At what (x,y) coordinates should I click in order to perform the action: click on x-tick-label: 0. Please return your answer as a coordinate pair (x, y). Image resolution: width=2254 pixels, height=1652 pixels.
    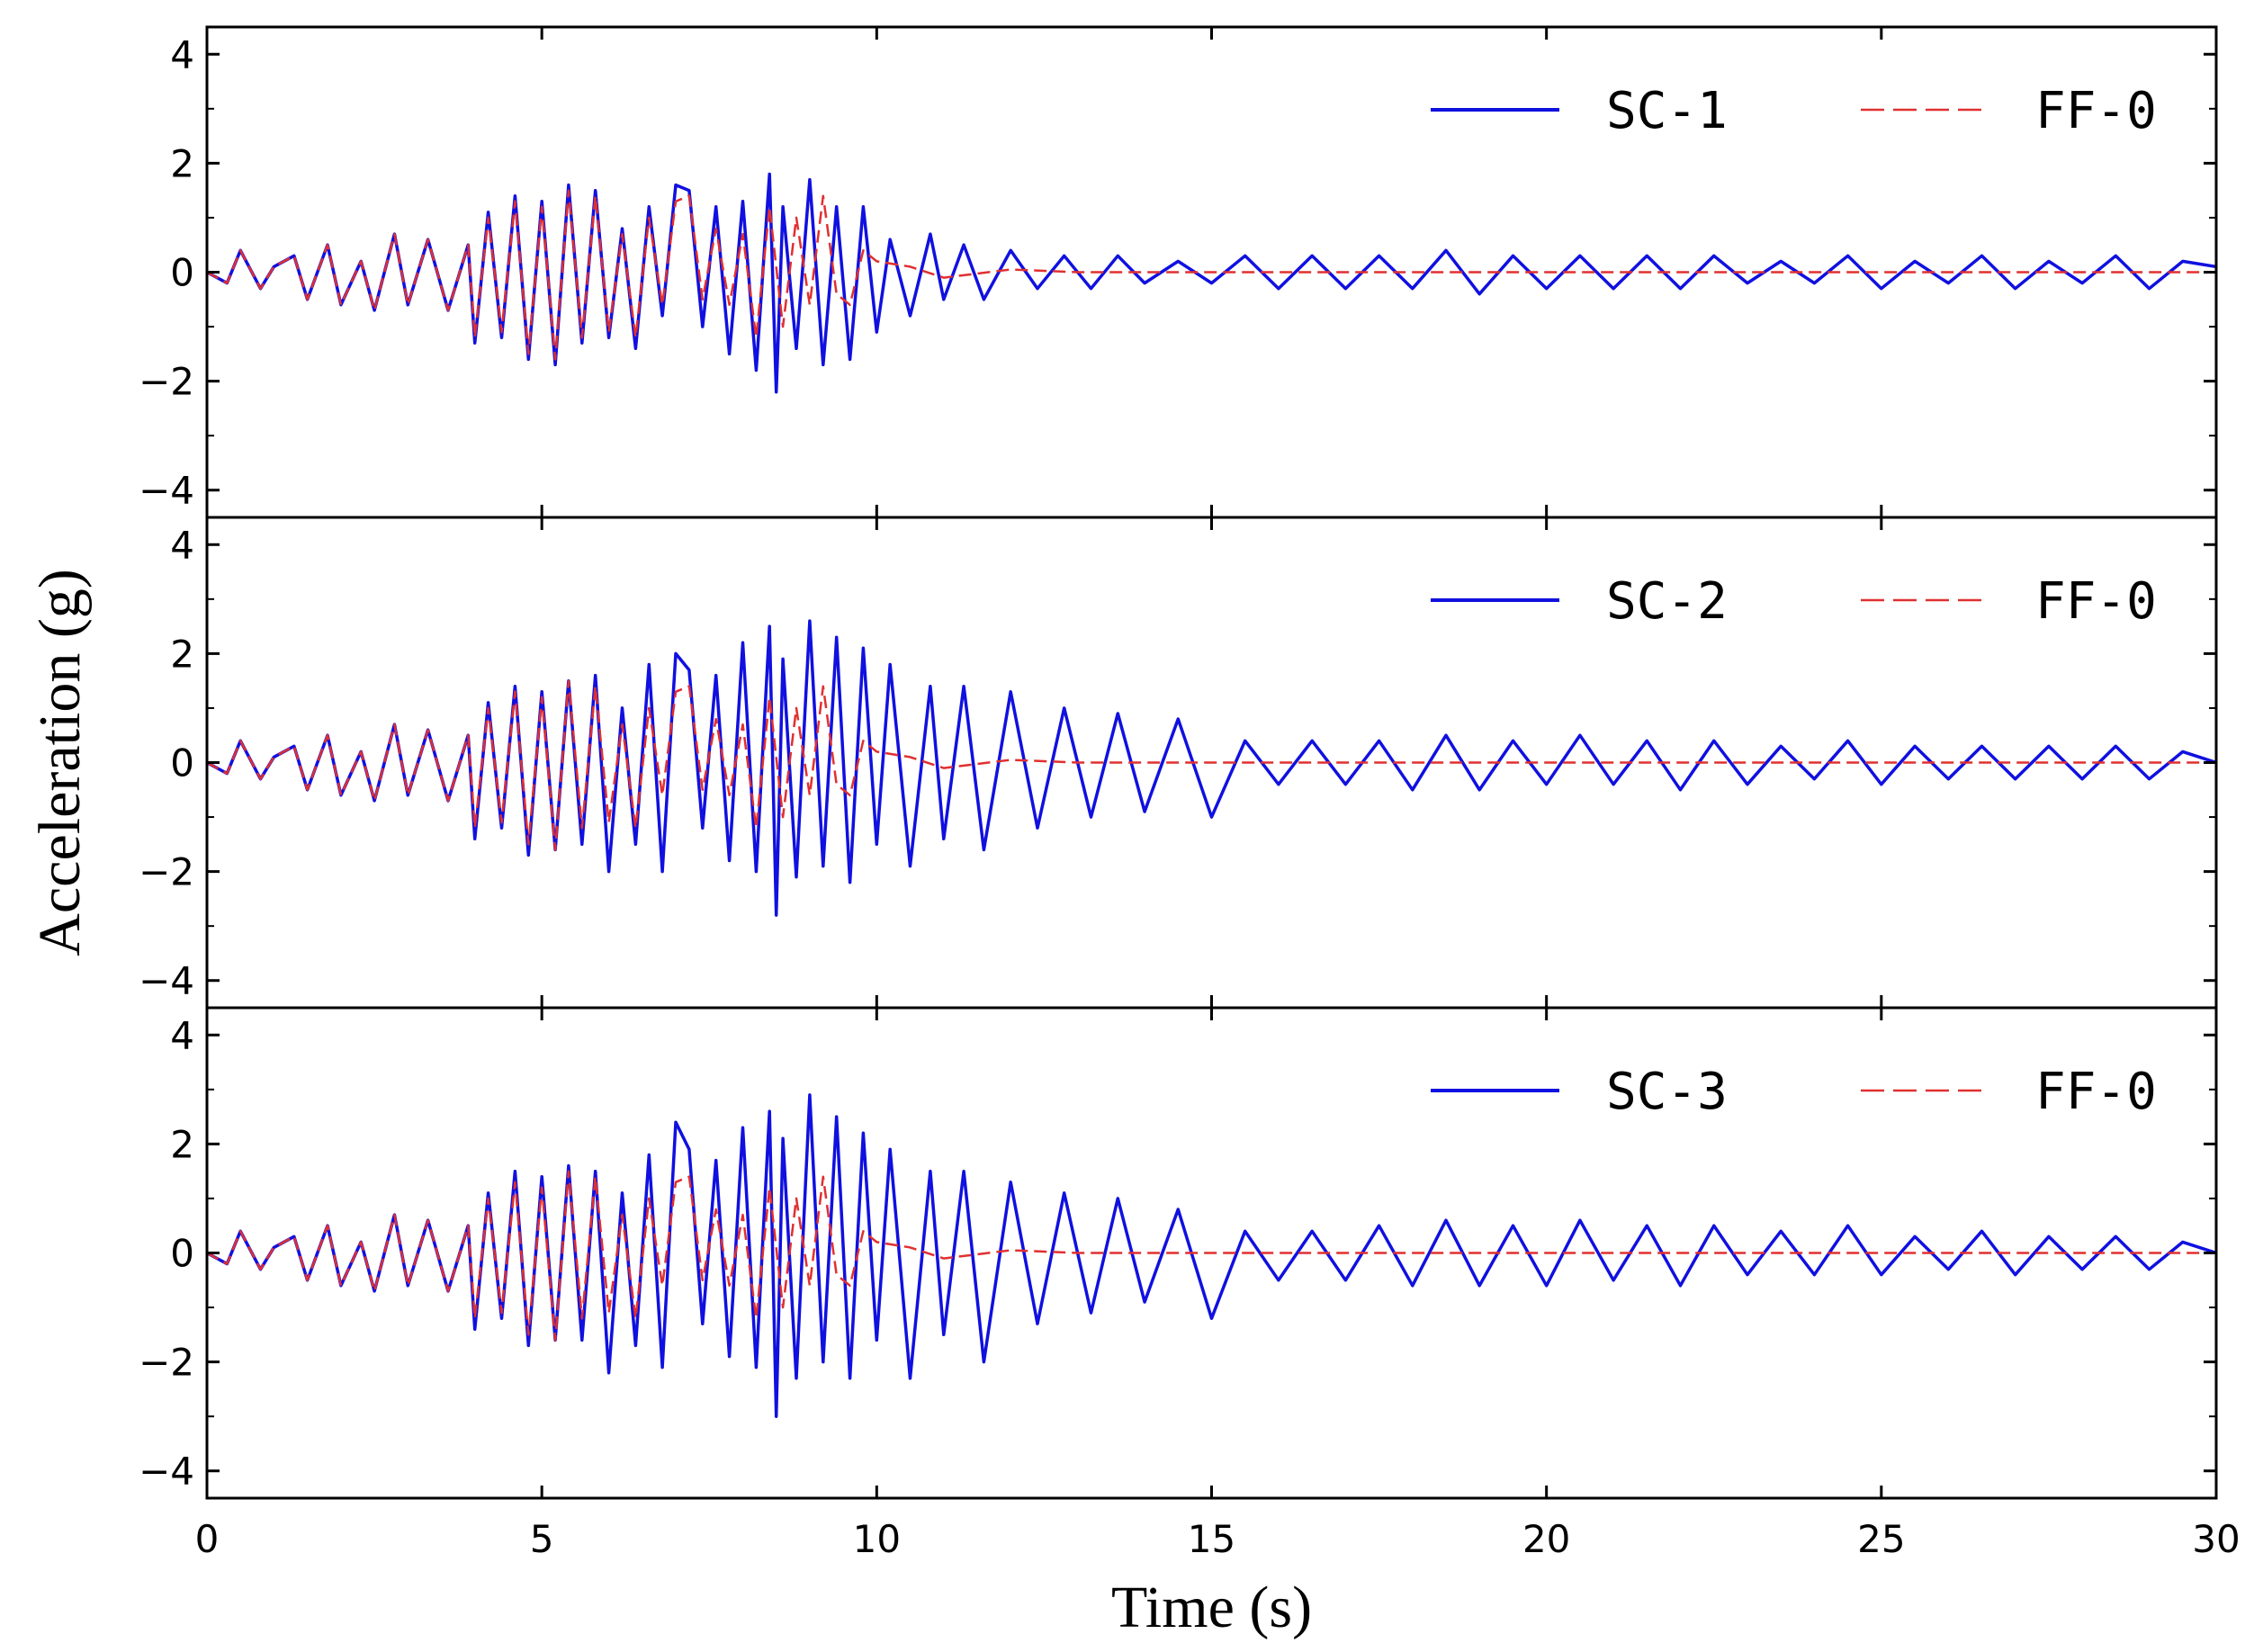
    Looking at the image, I should click on (207, 1539).